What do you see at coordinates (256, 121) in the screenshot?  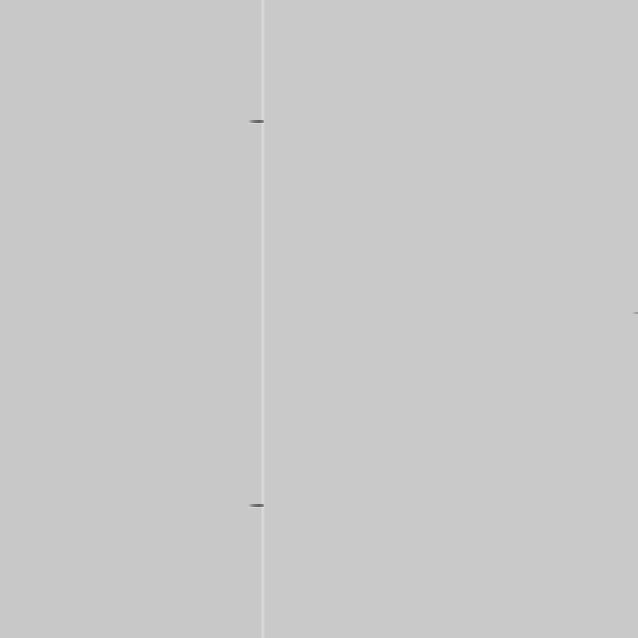 I see `splitter-grip-top-icon` at bounding box center [256, 121].